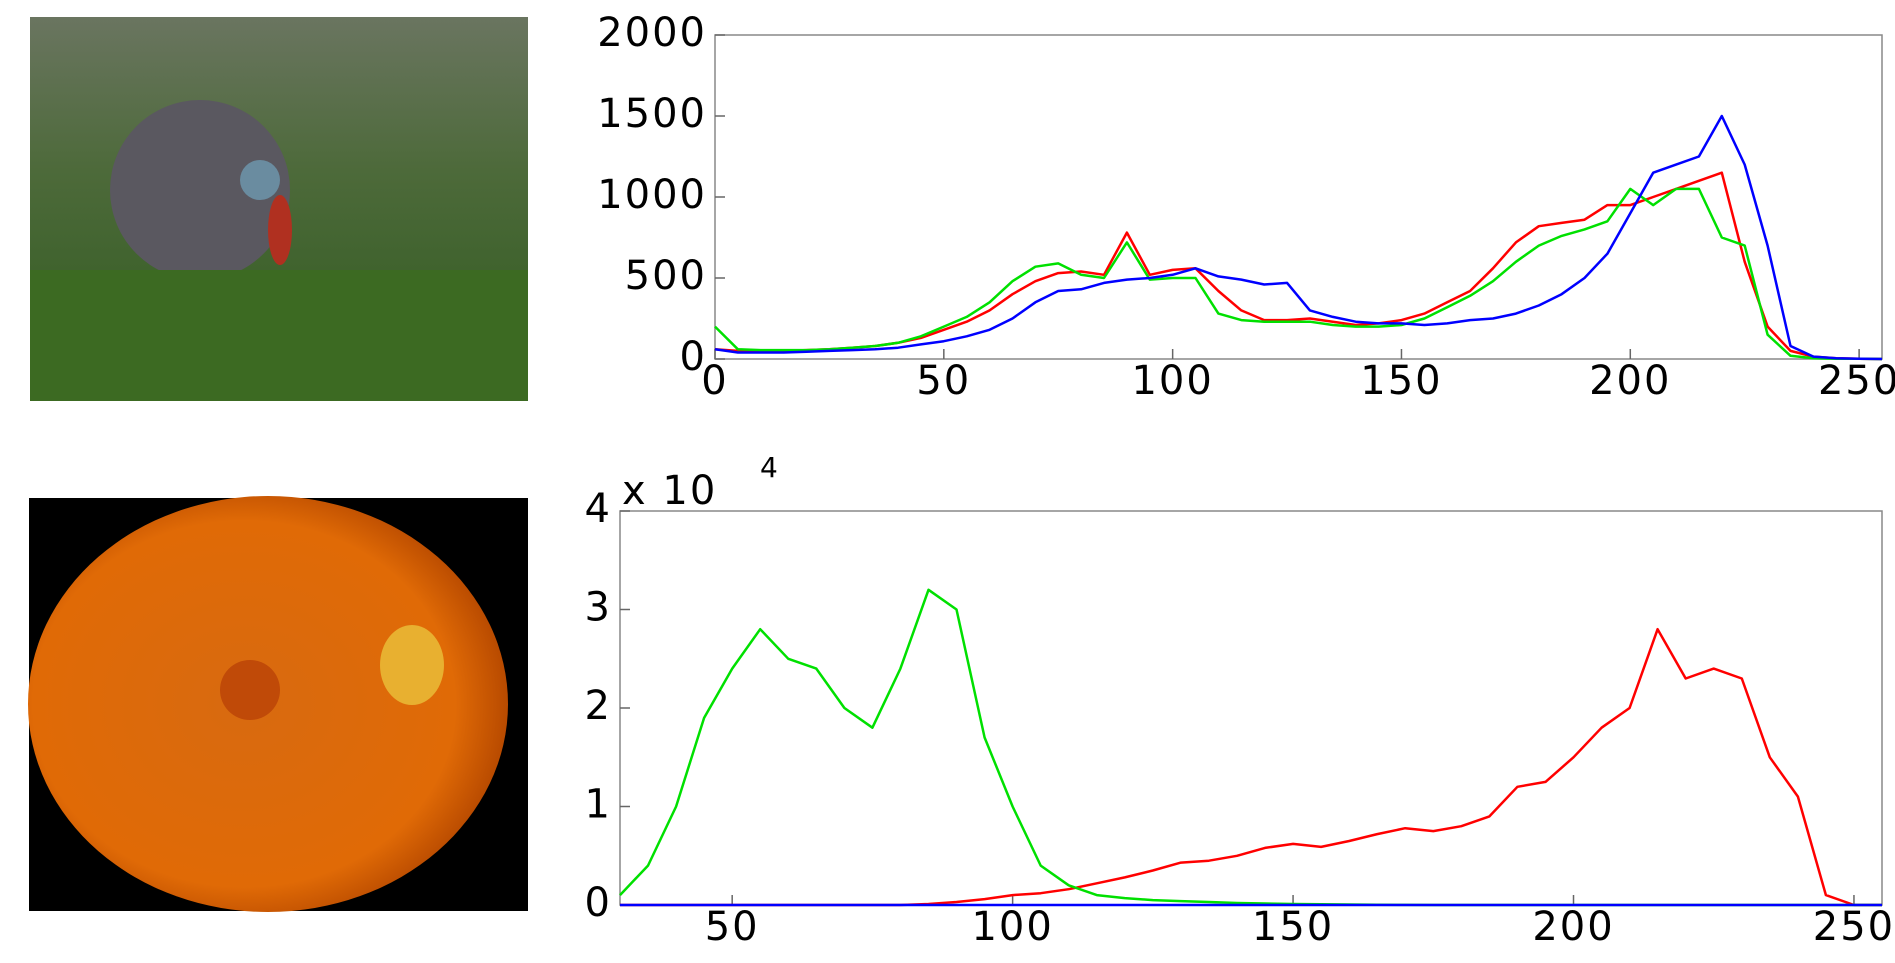  I want to click on y-tick-label: 2000, so click(652, 33).